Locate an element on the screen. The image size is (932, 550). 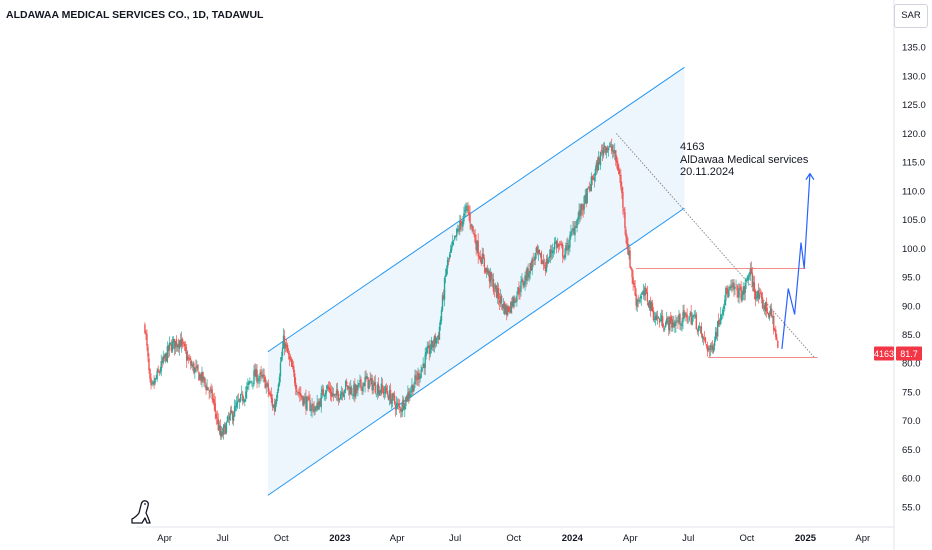
currency-button: SAR is located at coordinates (911, 16).